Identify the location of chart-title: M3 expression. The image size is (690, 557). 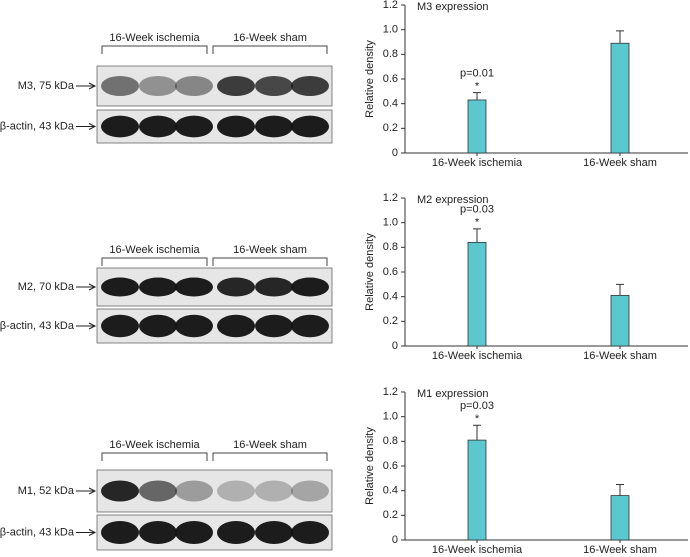
(453, 7).